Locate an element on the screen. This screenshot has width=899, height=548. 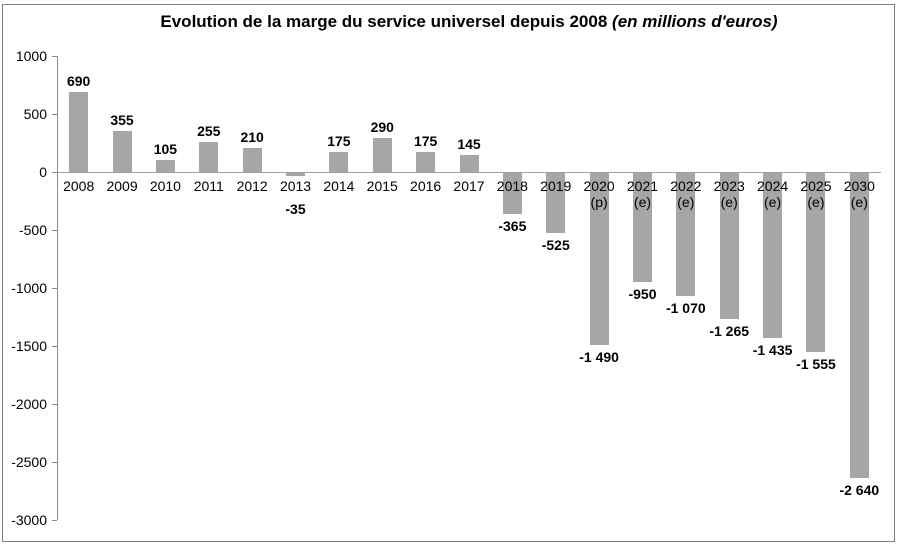
bar-value-label: -35 is located at coordinates (295, 209).